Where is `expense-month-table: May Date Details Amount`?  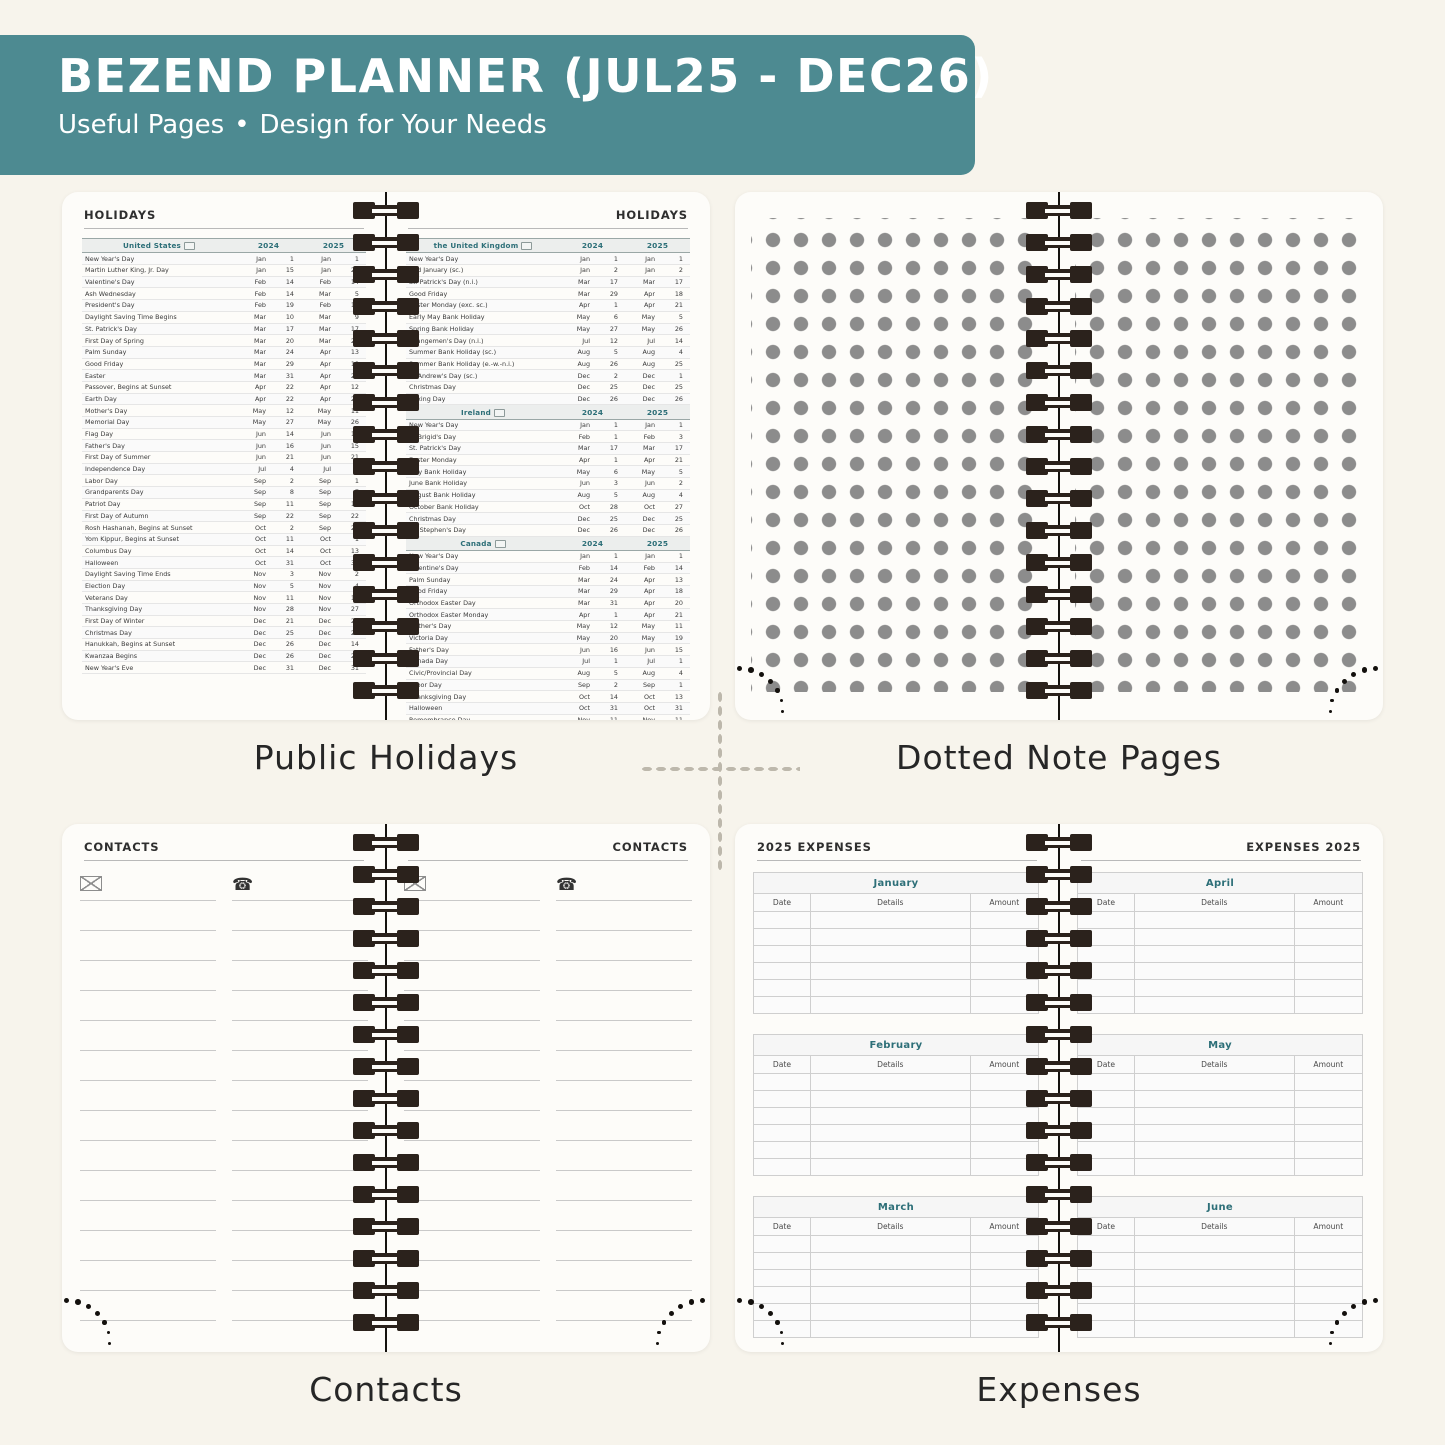 expense-month-table: May Date Details Amount is located at coordinates (1220, 1105).